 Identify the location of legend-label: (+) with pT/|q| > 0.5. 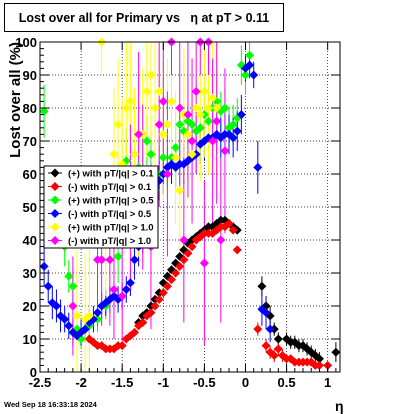
(111, 201).